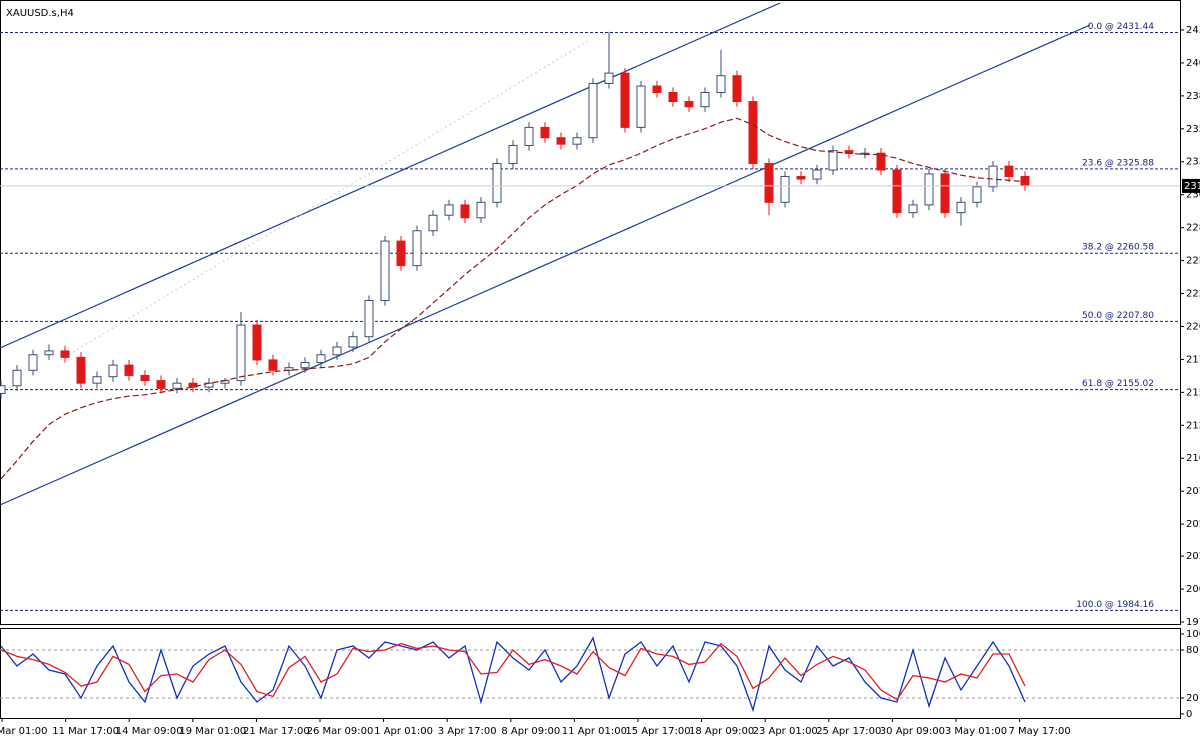 The width and height of the screenshot is (1200, 741). Describe the element at coordinates (1193, 129) in the screenshot. I see `y-tick-label: 2356.90` at that location.